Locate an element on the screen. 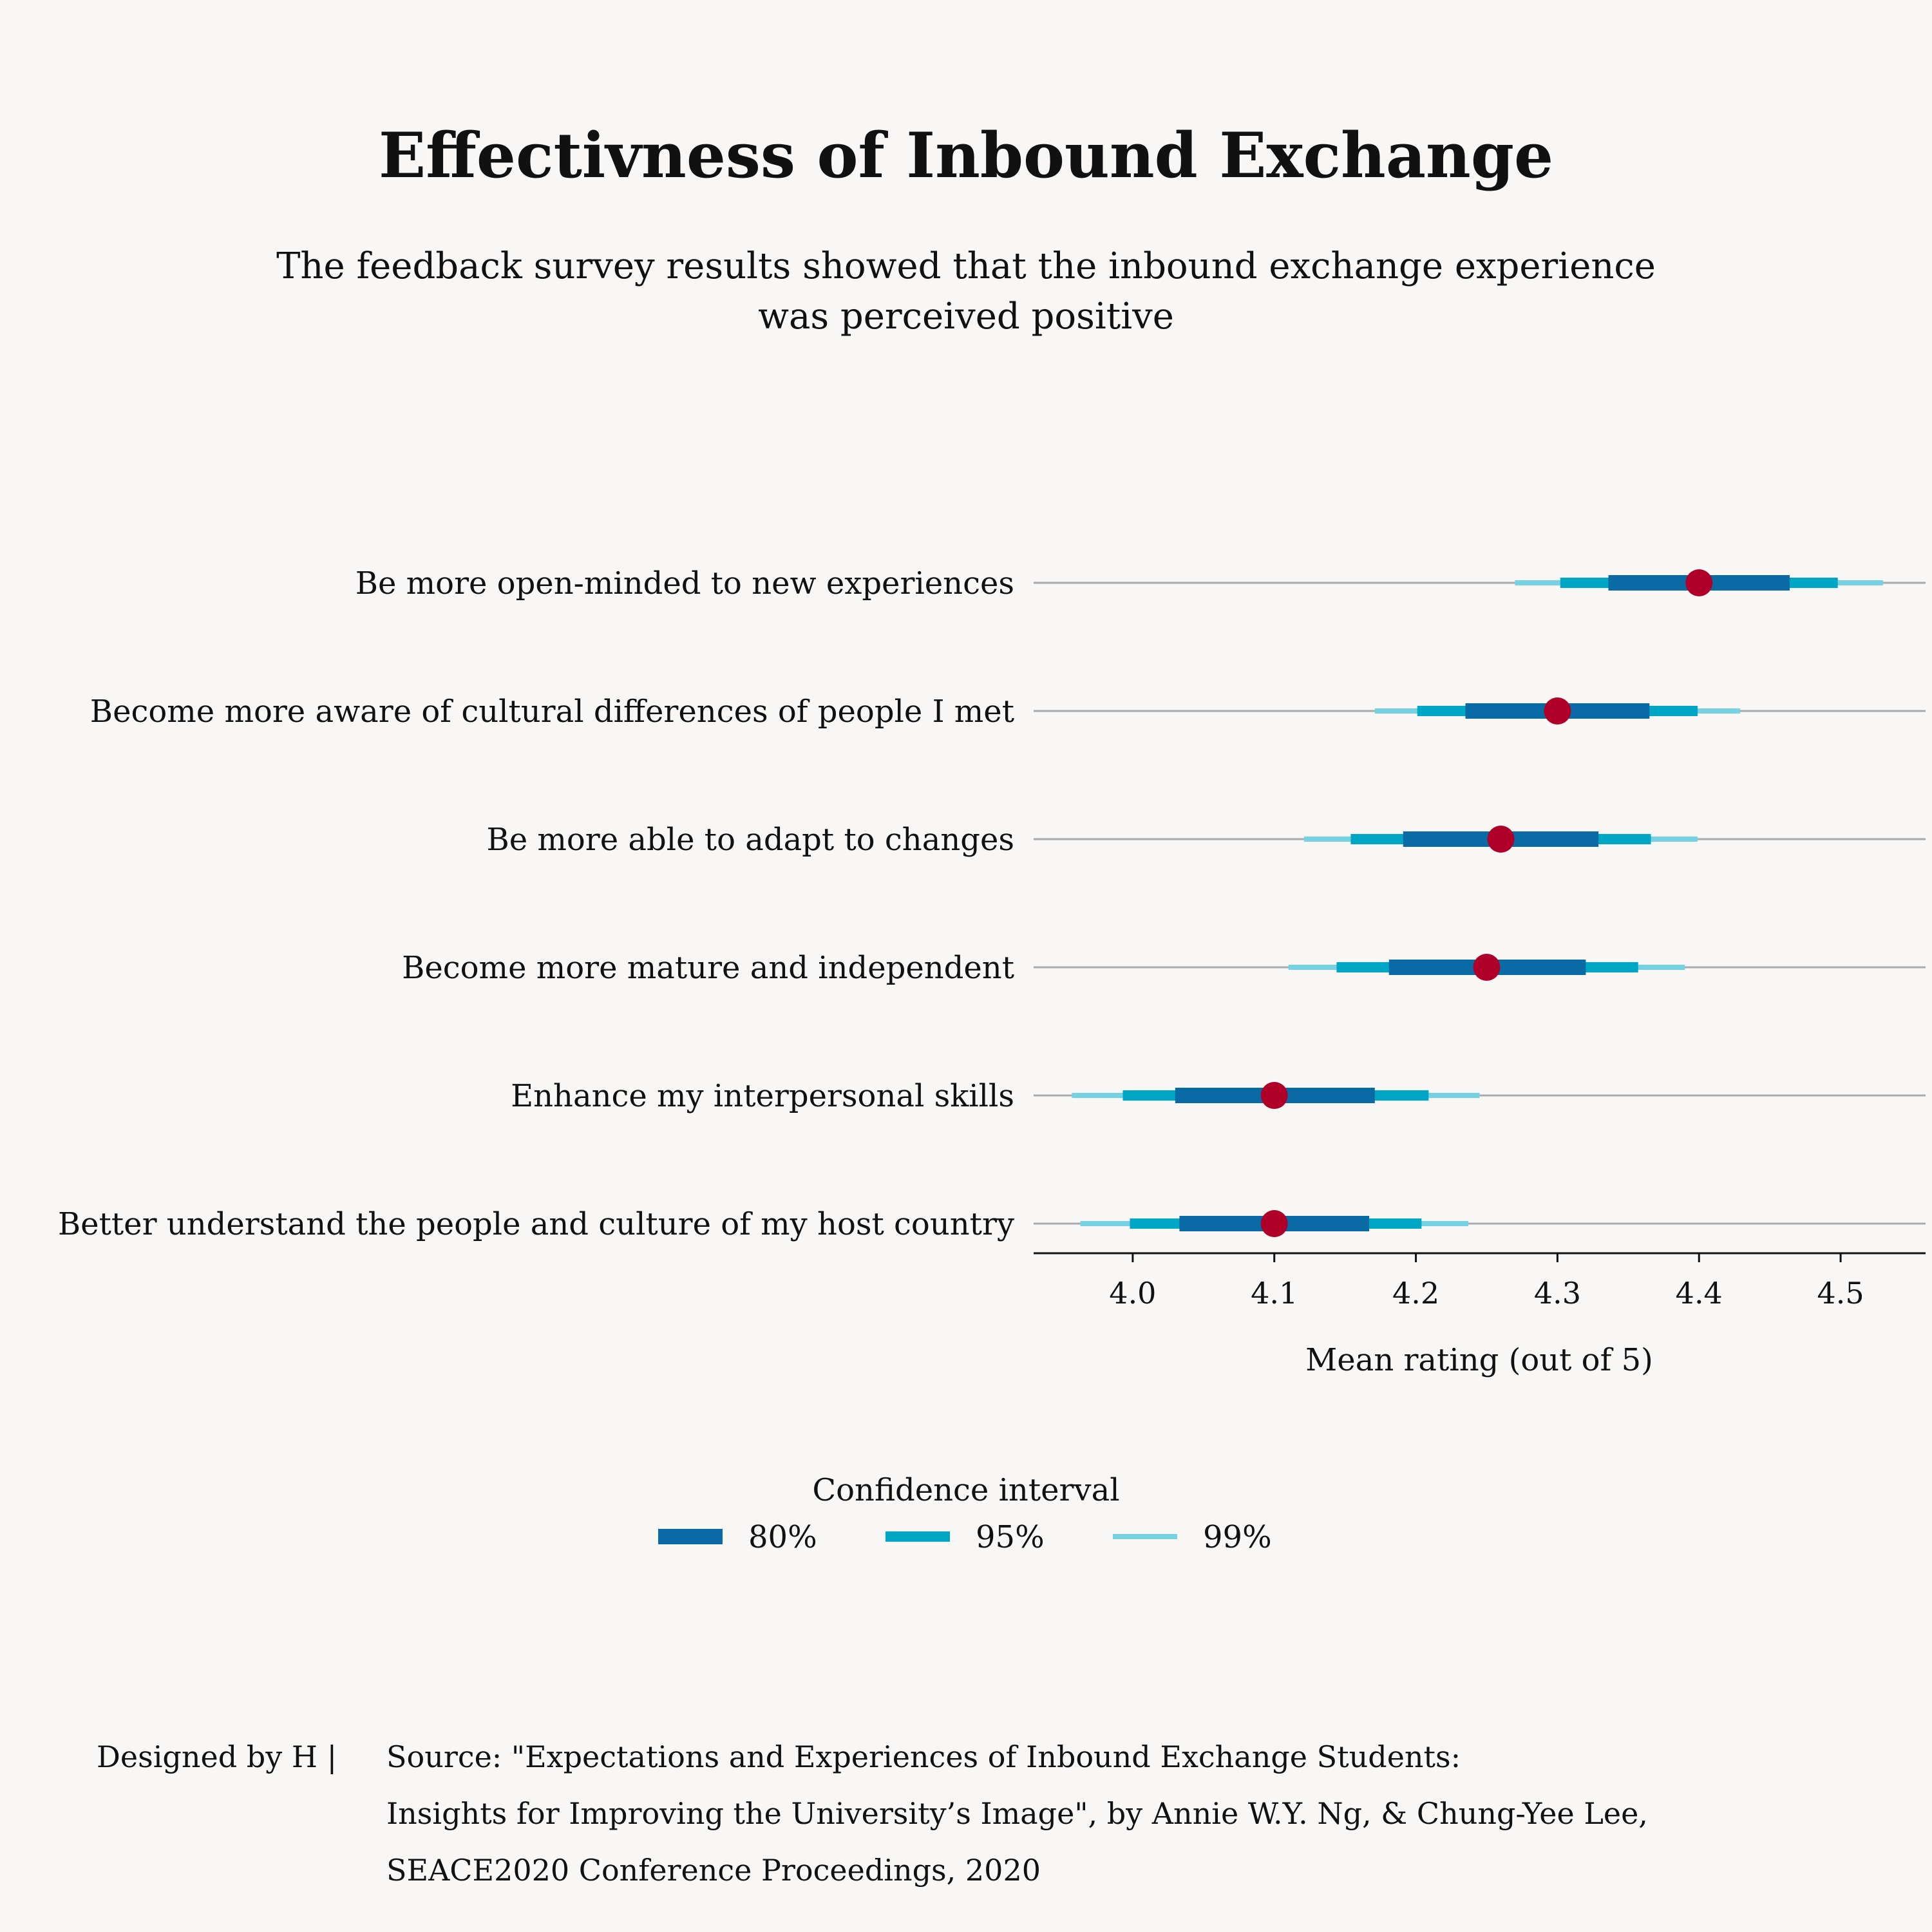 Image resolution: width=1932 pixels, height=1932 pixels. legend: Confidence interval 80% 95% 99% is located at coordinates (965, 1513).